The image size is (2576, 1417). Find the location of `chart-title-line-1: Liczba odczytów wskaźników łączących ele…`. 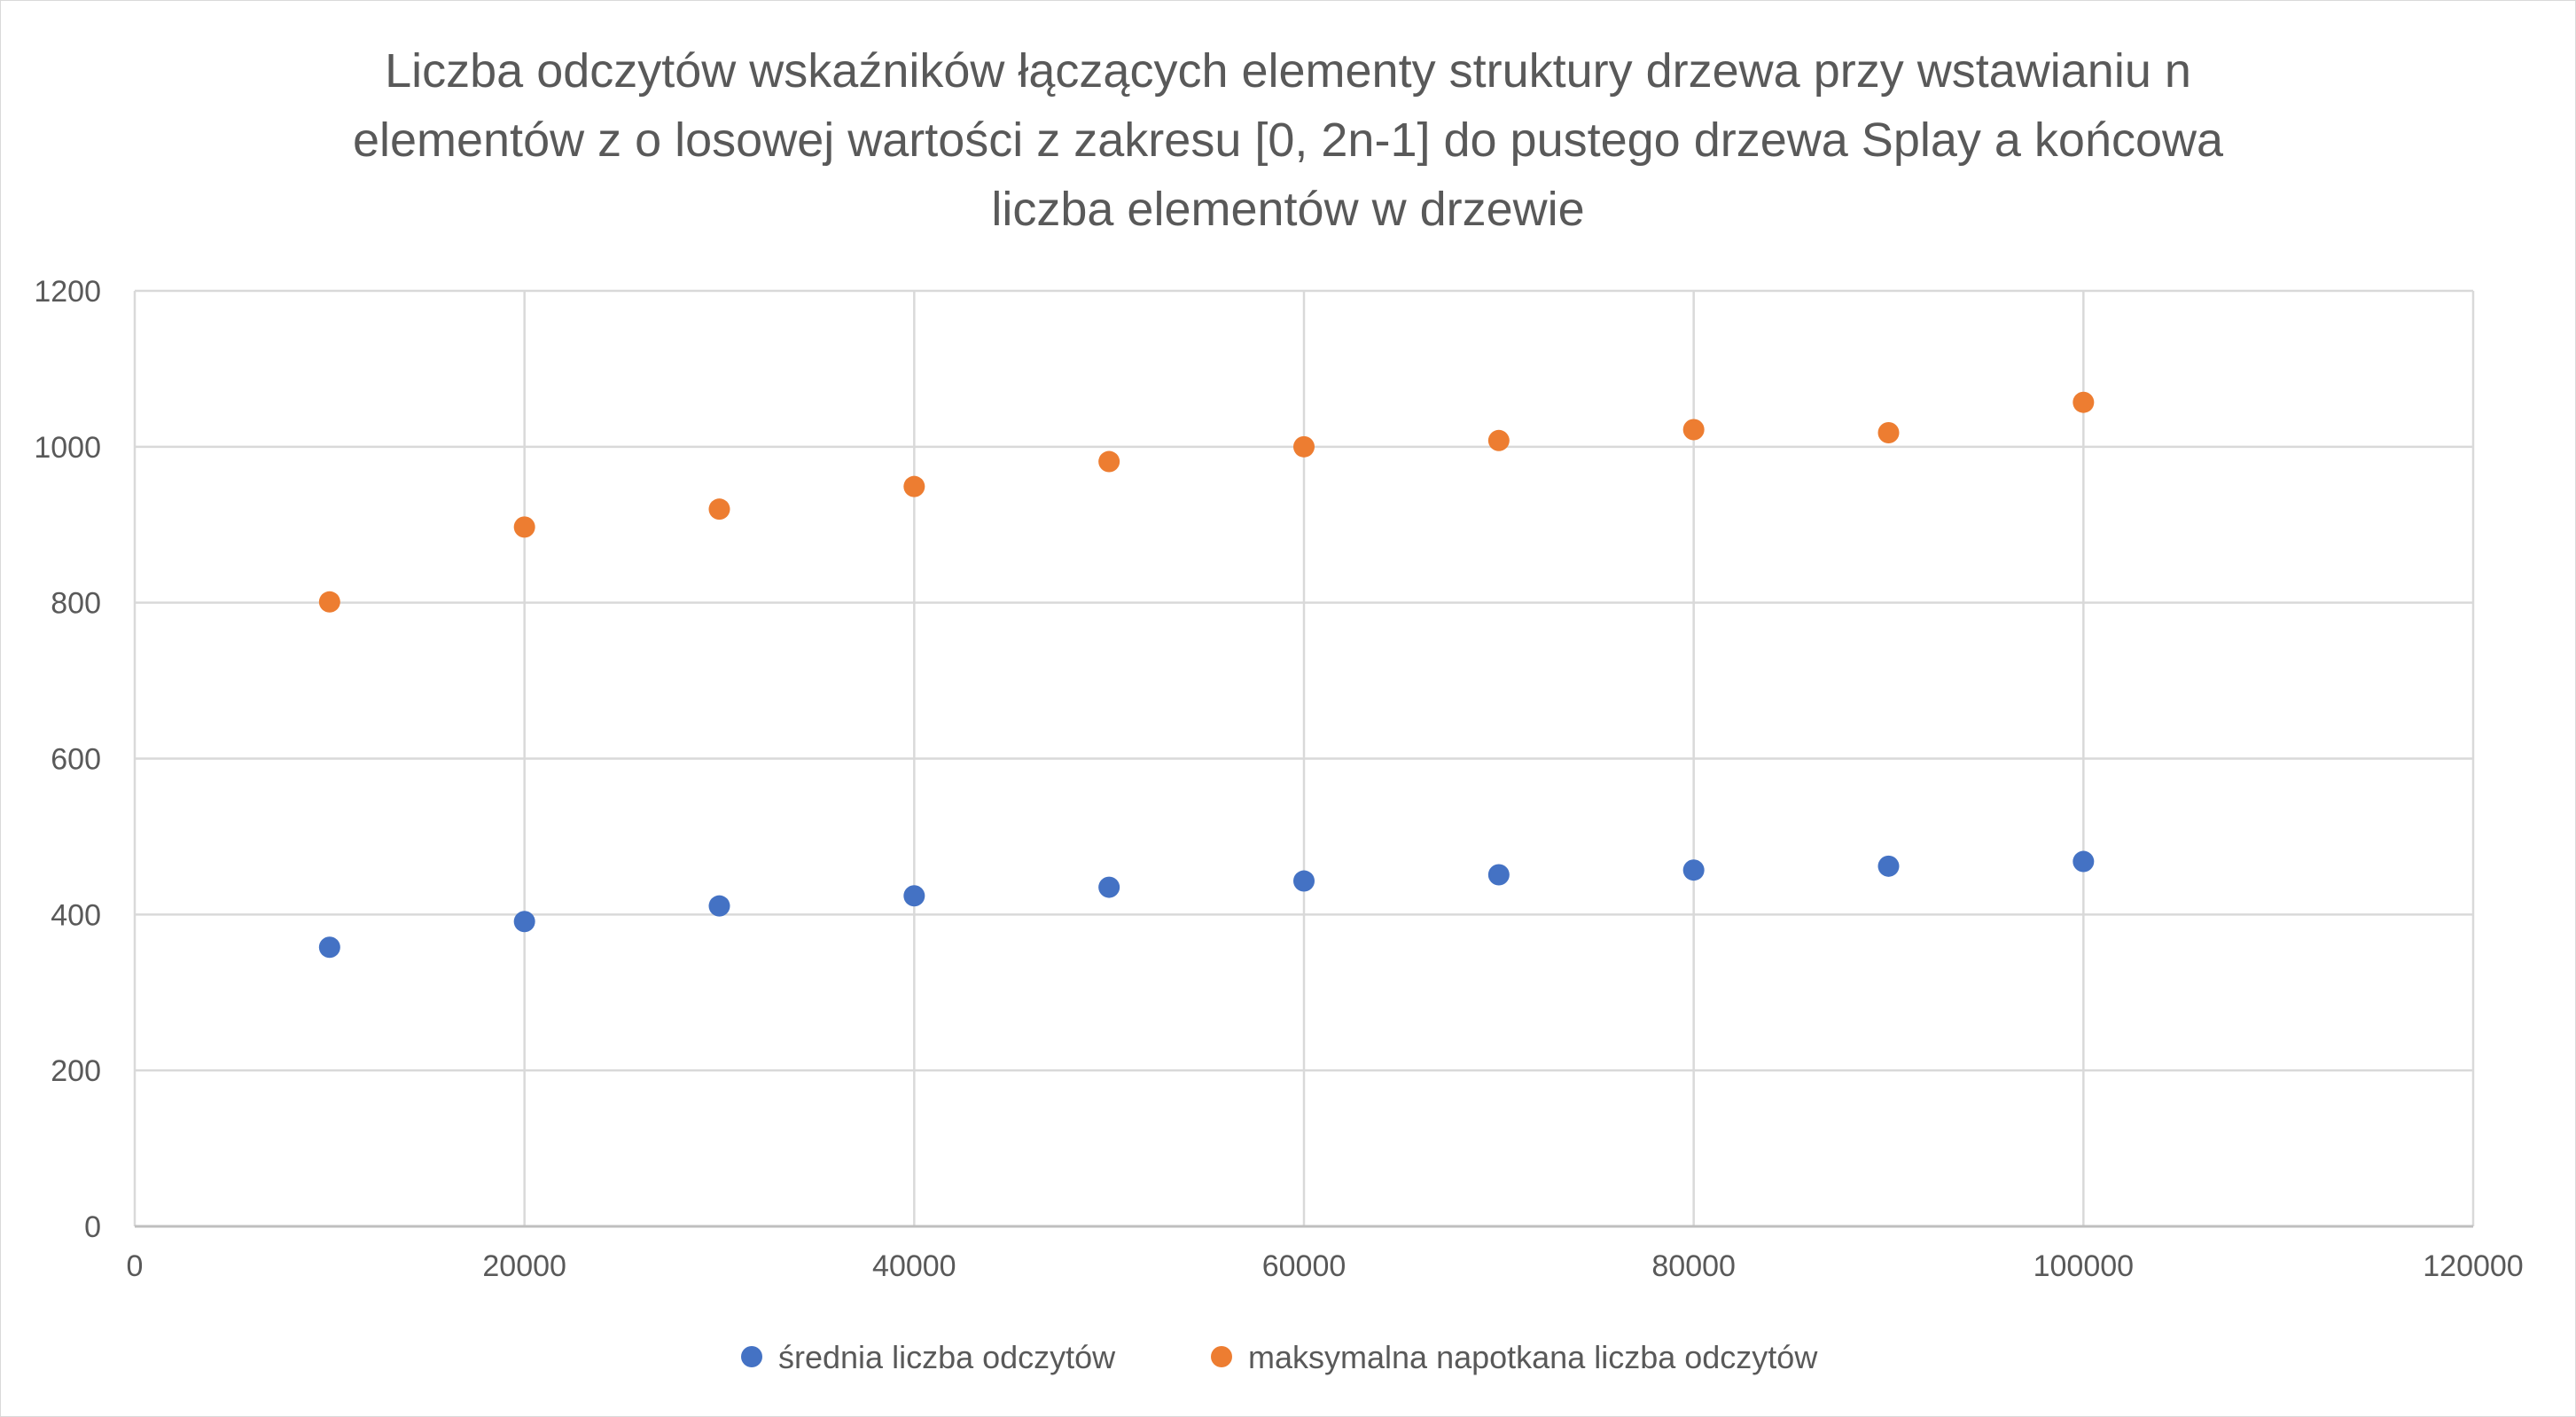

chart-title-line-1: Liczba odczytów wskaźników łączących ele… is located at coordinates (1288, 71).